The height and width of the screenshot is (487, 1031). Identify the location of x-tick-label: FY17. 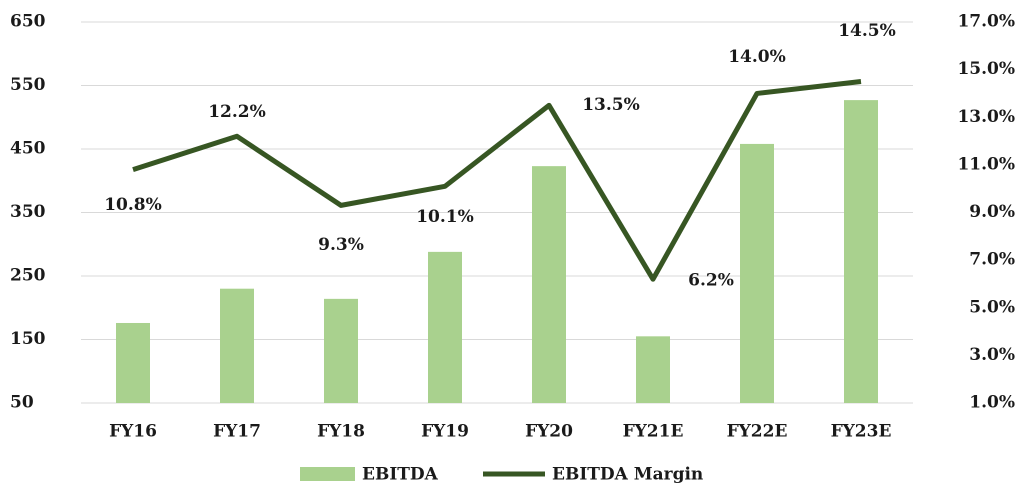
(237, 432).